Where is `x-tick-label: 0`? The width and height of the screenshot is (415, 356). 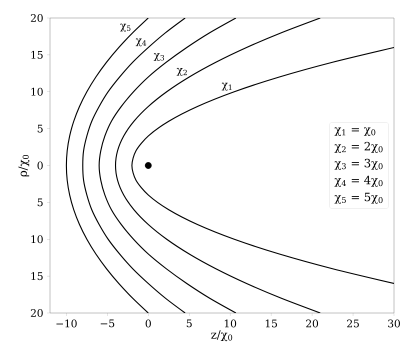
x-tick-label: 0 is located at coordinates (148, 324).